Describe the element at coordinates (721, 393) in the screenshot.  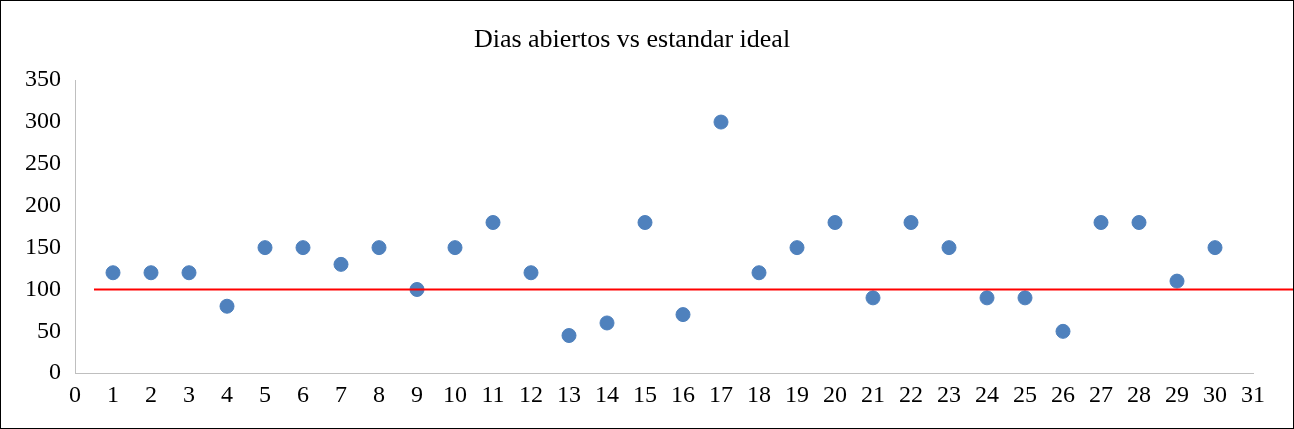
I see `x-tick-label: 17` at that location.